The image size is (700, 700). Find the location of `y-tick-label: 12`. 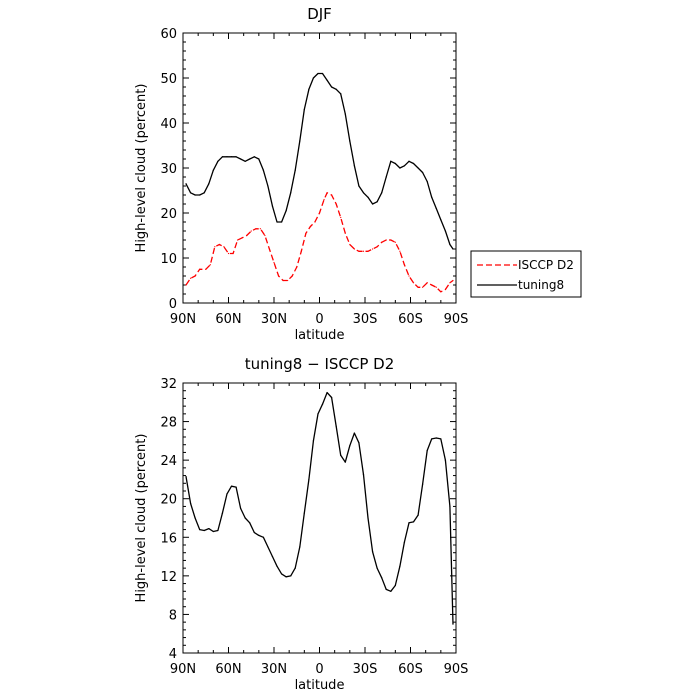

y-tick-label: 12 is located at coordinates (168, 577).